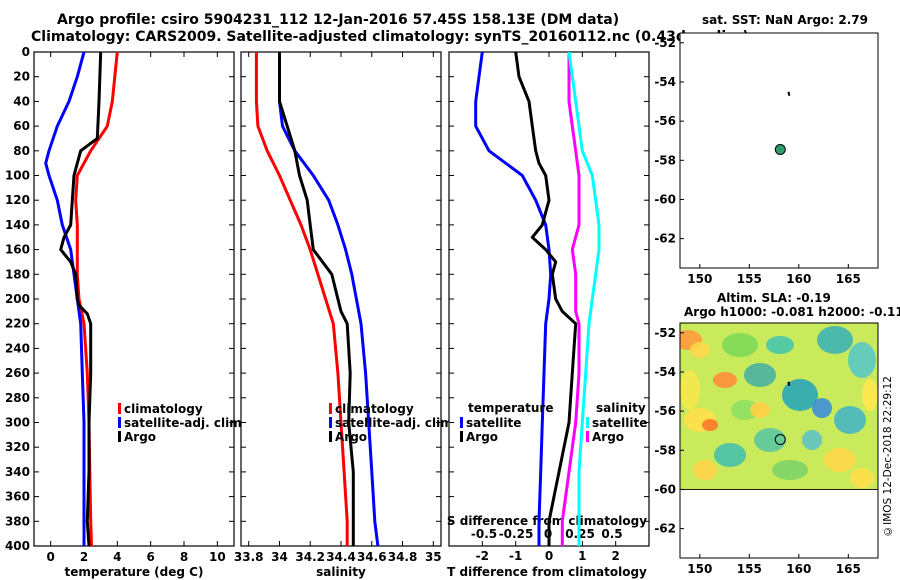 The image size is (900, 580). What do you see at coordinates (484, 534) in the screenshot?
I see `x-top-tick-label: -0.5` at bounding box center [484, 534].